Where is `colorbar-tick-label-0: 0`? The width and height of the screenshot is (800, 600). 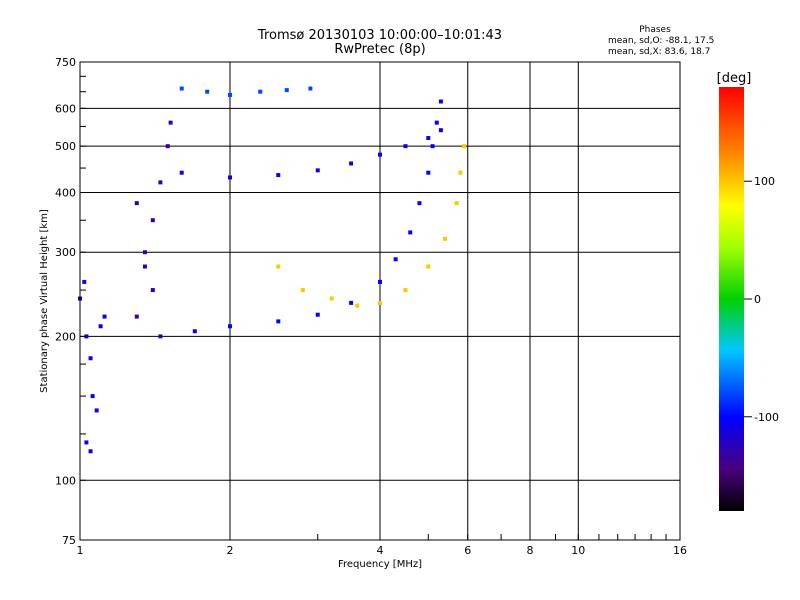 colorbar-tick-label-0: 0 is located at coordinates (757, 299).